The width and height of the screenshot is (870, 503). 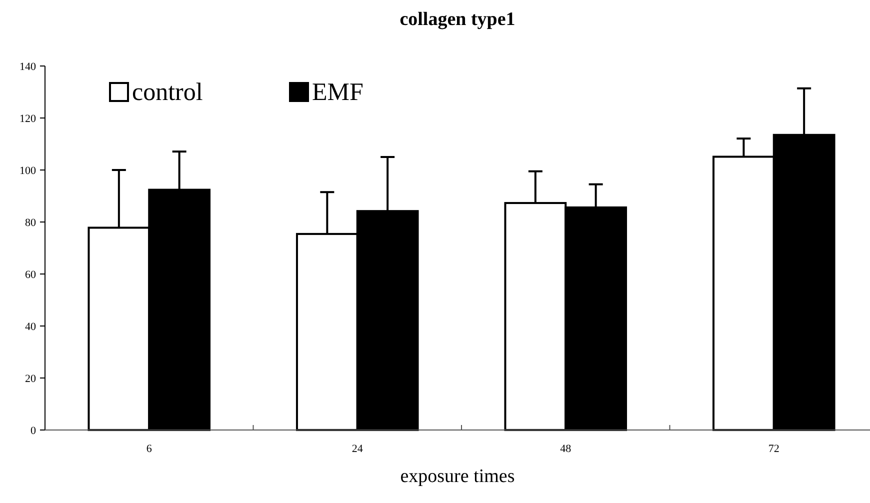 What do you see at coordinates (28, 170) in the screenshot?
I see `y-tick-label: 100` at bounding box center [28, 170].